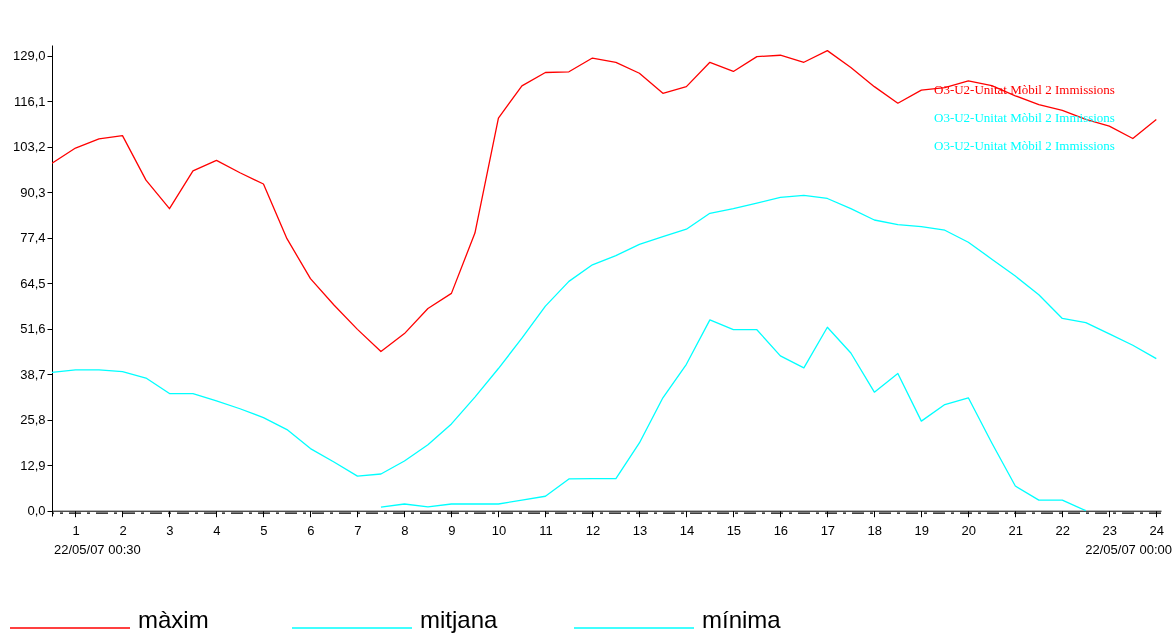  What do you see at coordinates (33, 283) in the screenshot?
I see `y-tick-label: 64,5` at bounding box center [33, 283].